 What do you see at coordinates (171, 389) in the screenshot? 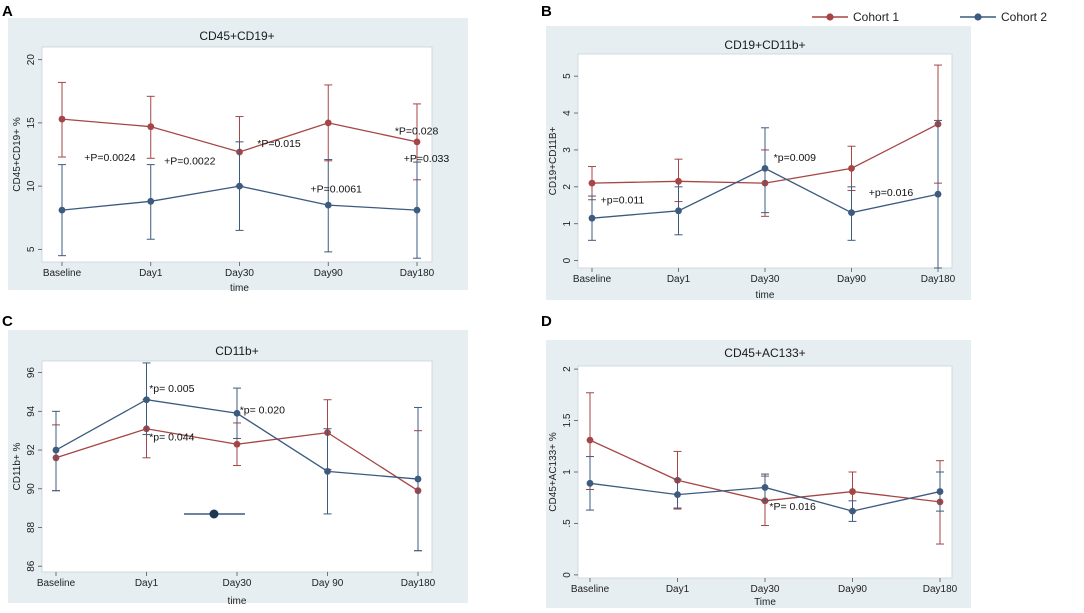
I see `p-value-annotation: *p= 0.005` at bounding box center [171, 389].